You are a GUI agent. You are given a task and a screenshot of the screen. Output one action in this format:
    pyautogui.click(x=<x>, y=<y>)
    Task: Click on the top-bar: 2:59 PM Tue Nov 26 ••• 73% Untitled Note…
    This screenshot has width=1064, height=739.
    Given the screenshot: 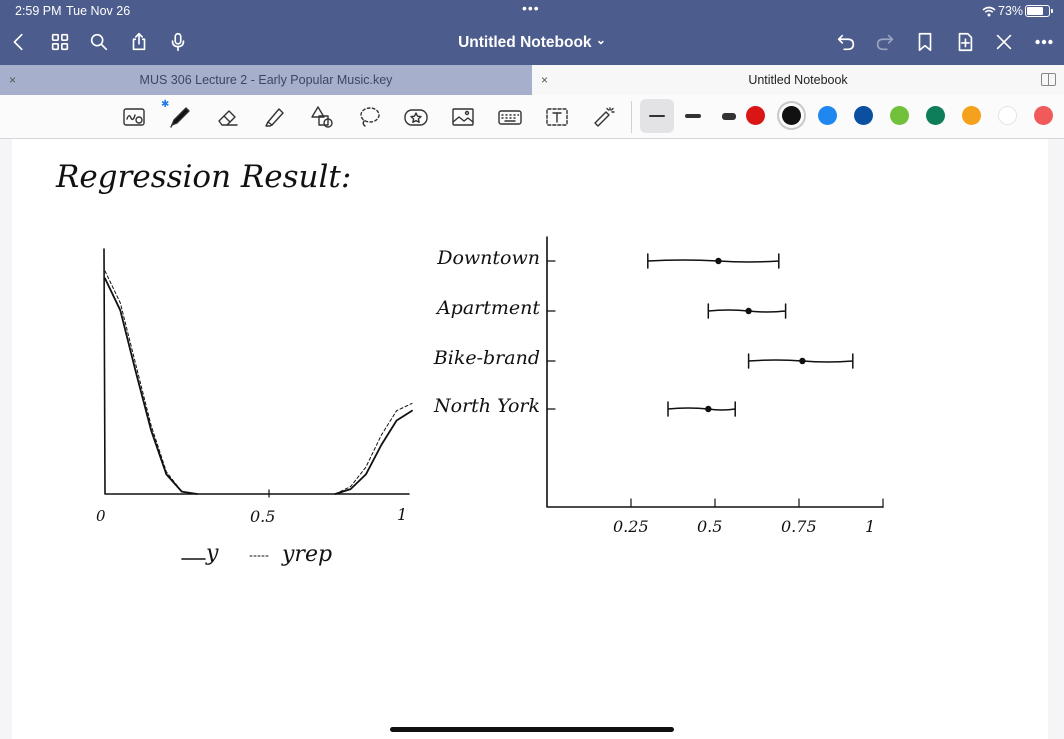 What is the action you would take?
    pyautogui.click(x=532, y=32)
    